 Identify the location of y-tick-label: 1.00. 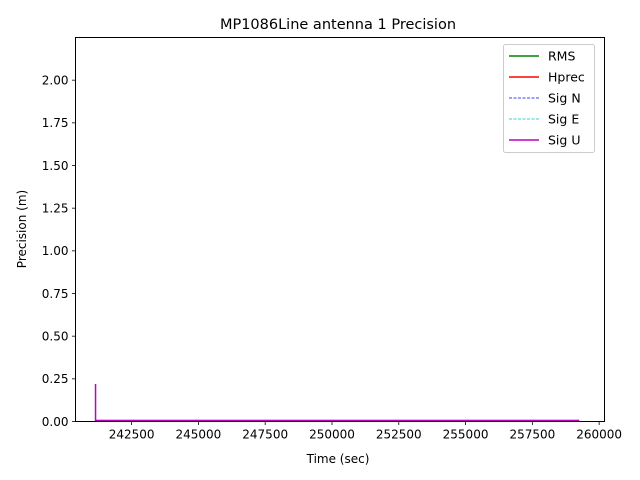
(55, 251).